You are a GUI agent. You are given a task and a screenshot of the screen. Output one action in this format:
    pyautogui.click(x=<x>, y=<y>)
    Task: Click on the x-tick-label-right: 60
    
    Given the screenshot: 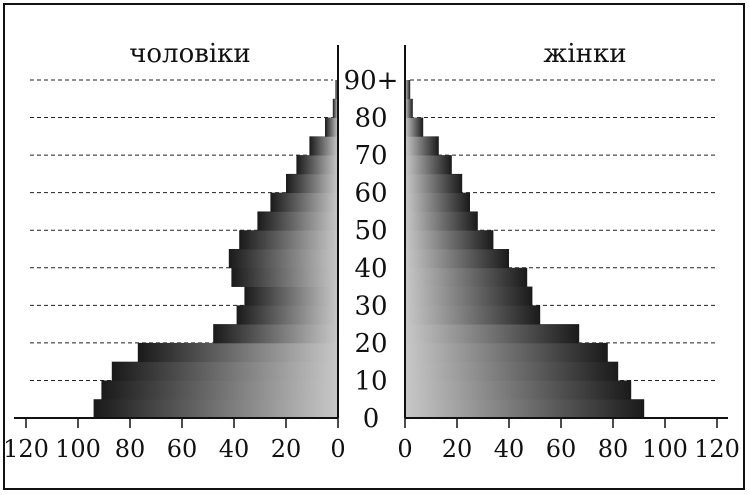 What is the action you would take?
    pyautogui.click(x=561, y=449)
    